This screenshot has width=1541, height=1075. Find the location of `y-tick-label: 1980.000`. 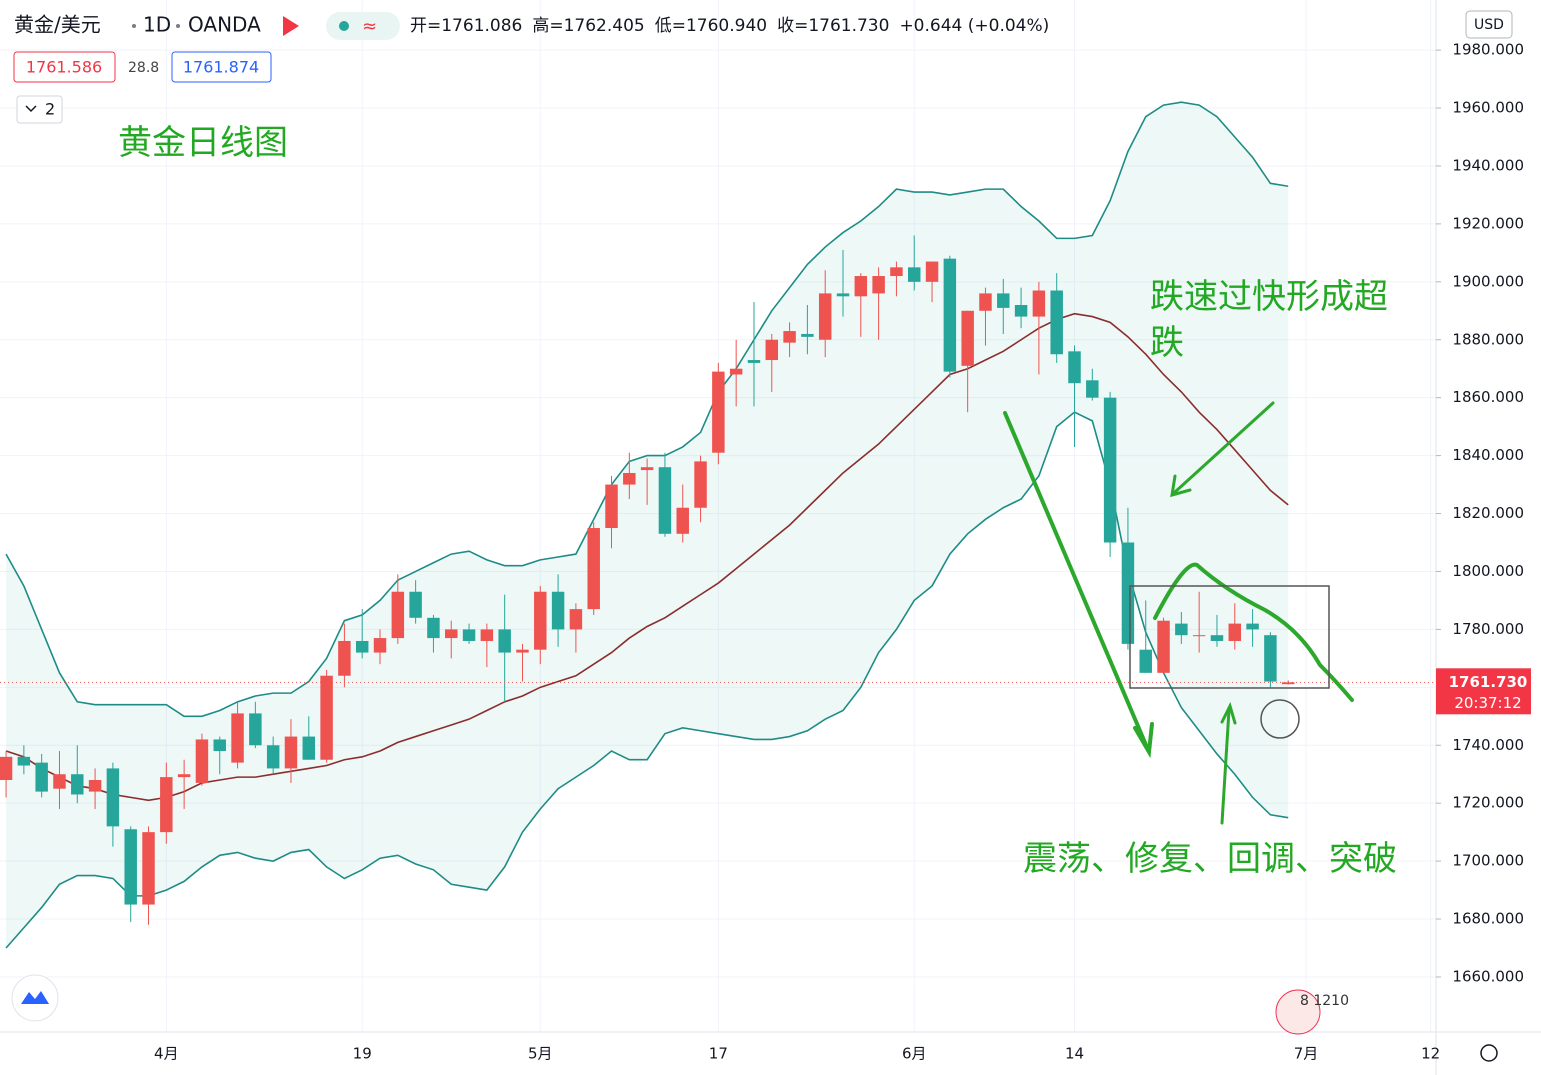

y-tick-label: 1980.000 is located at coordinates (1488, 50).